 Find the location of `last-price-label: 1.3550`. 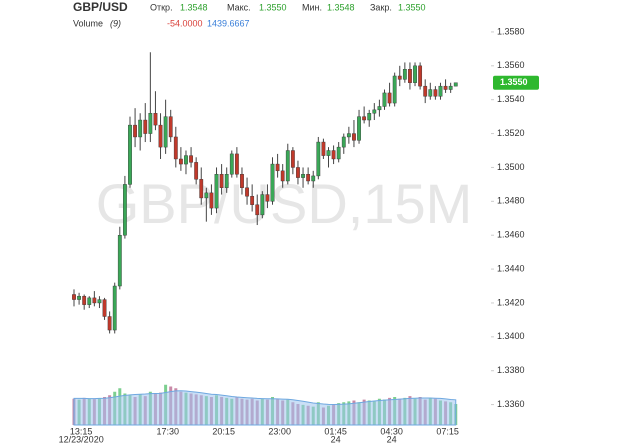

last-price-label: 1.3550 is located at coordinates (514, 82).